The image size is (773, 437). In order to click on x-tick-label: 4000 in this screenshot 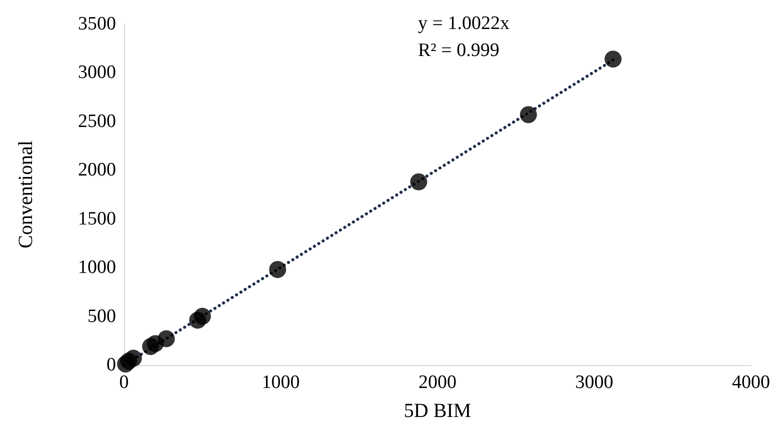, I will do `click(751, 382)`.